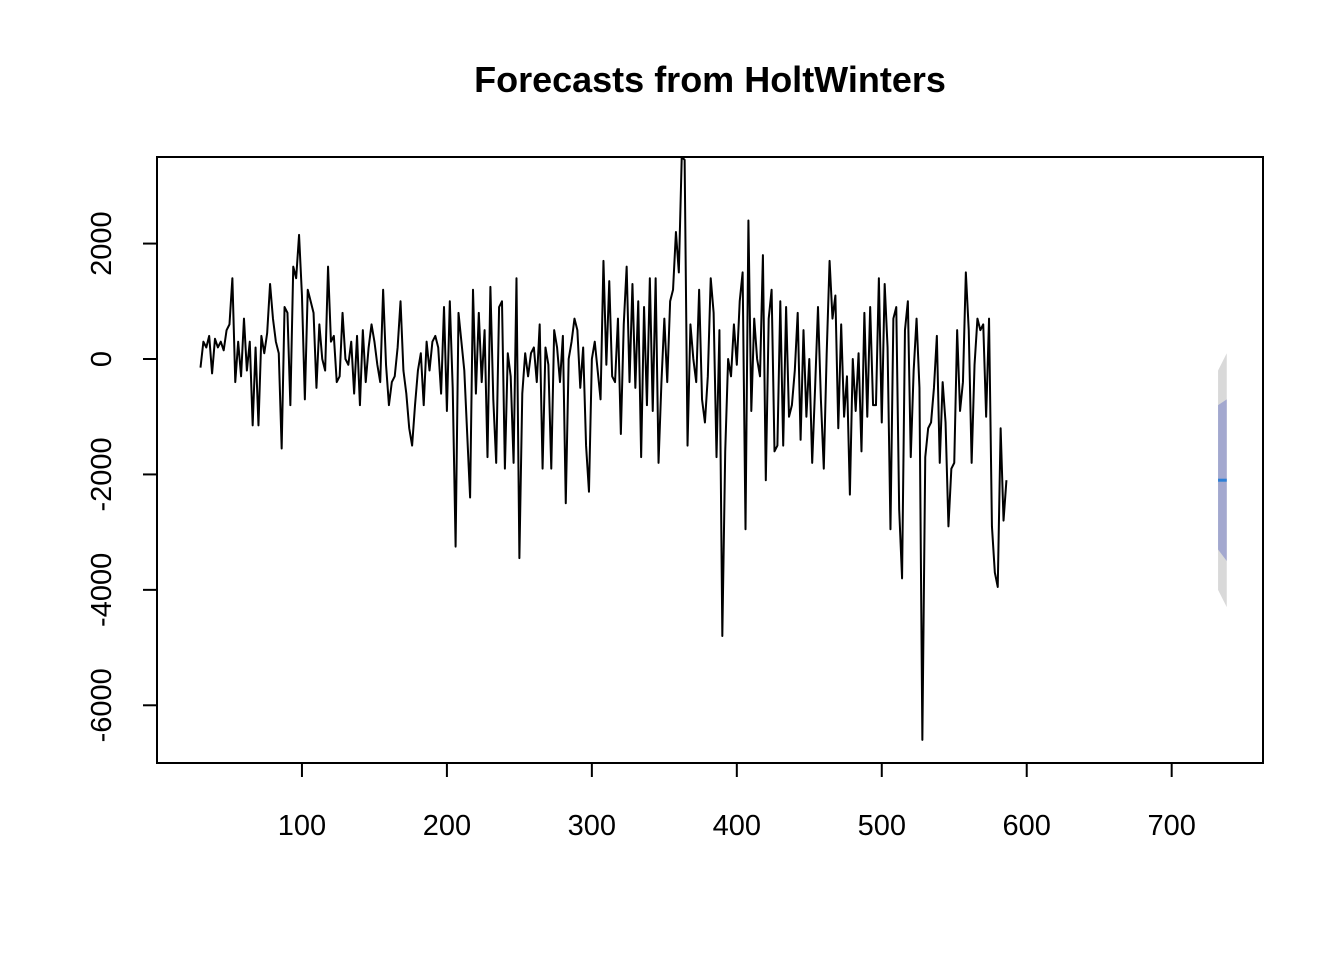 The width and height of the screenshot is (1344, 960). I want to click on x-tick-label: 600, so click(1027, 826).